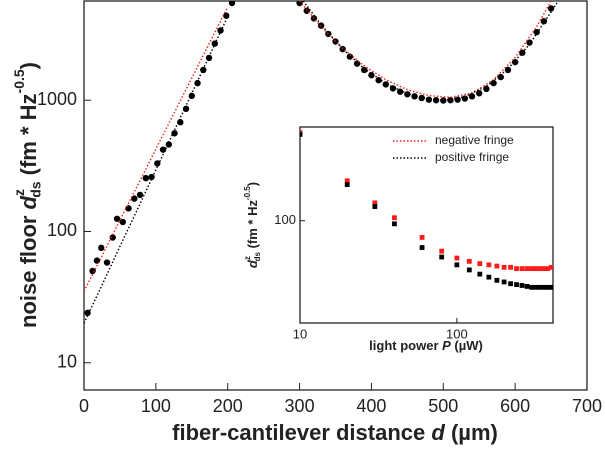  I want to click on x-tick-label: 10, so click(300, 333).